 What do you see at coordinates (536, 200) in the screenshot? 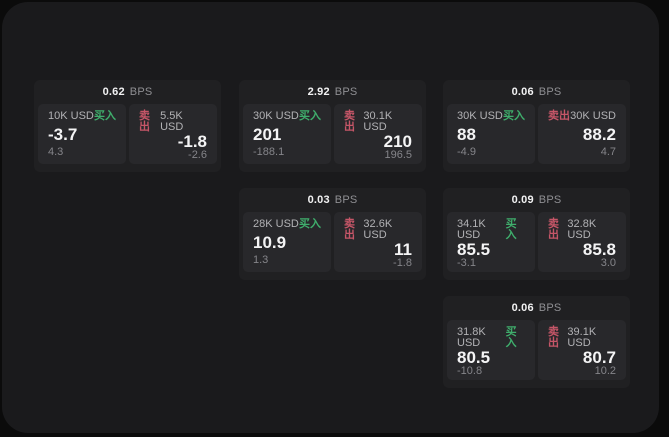
I see `card-header: 0.09 BPS` at bounding box center [536, 200].